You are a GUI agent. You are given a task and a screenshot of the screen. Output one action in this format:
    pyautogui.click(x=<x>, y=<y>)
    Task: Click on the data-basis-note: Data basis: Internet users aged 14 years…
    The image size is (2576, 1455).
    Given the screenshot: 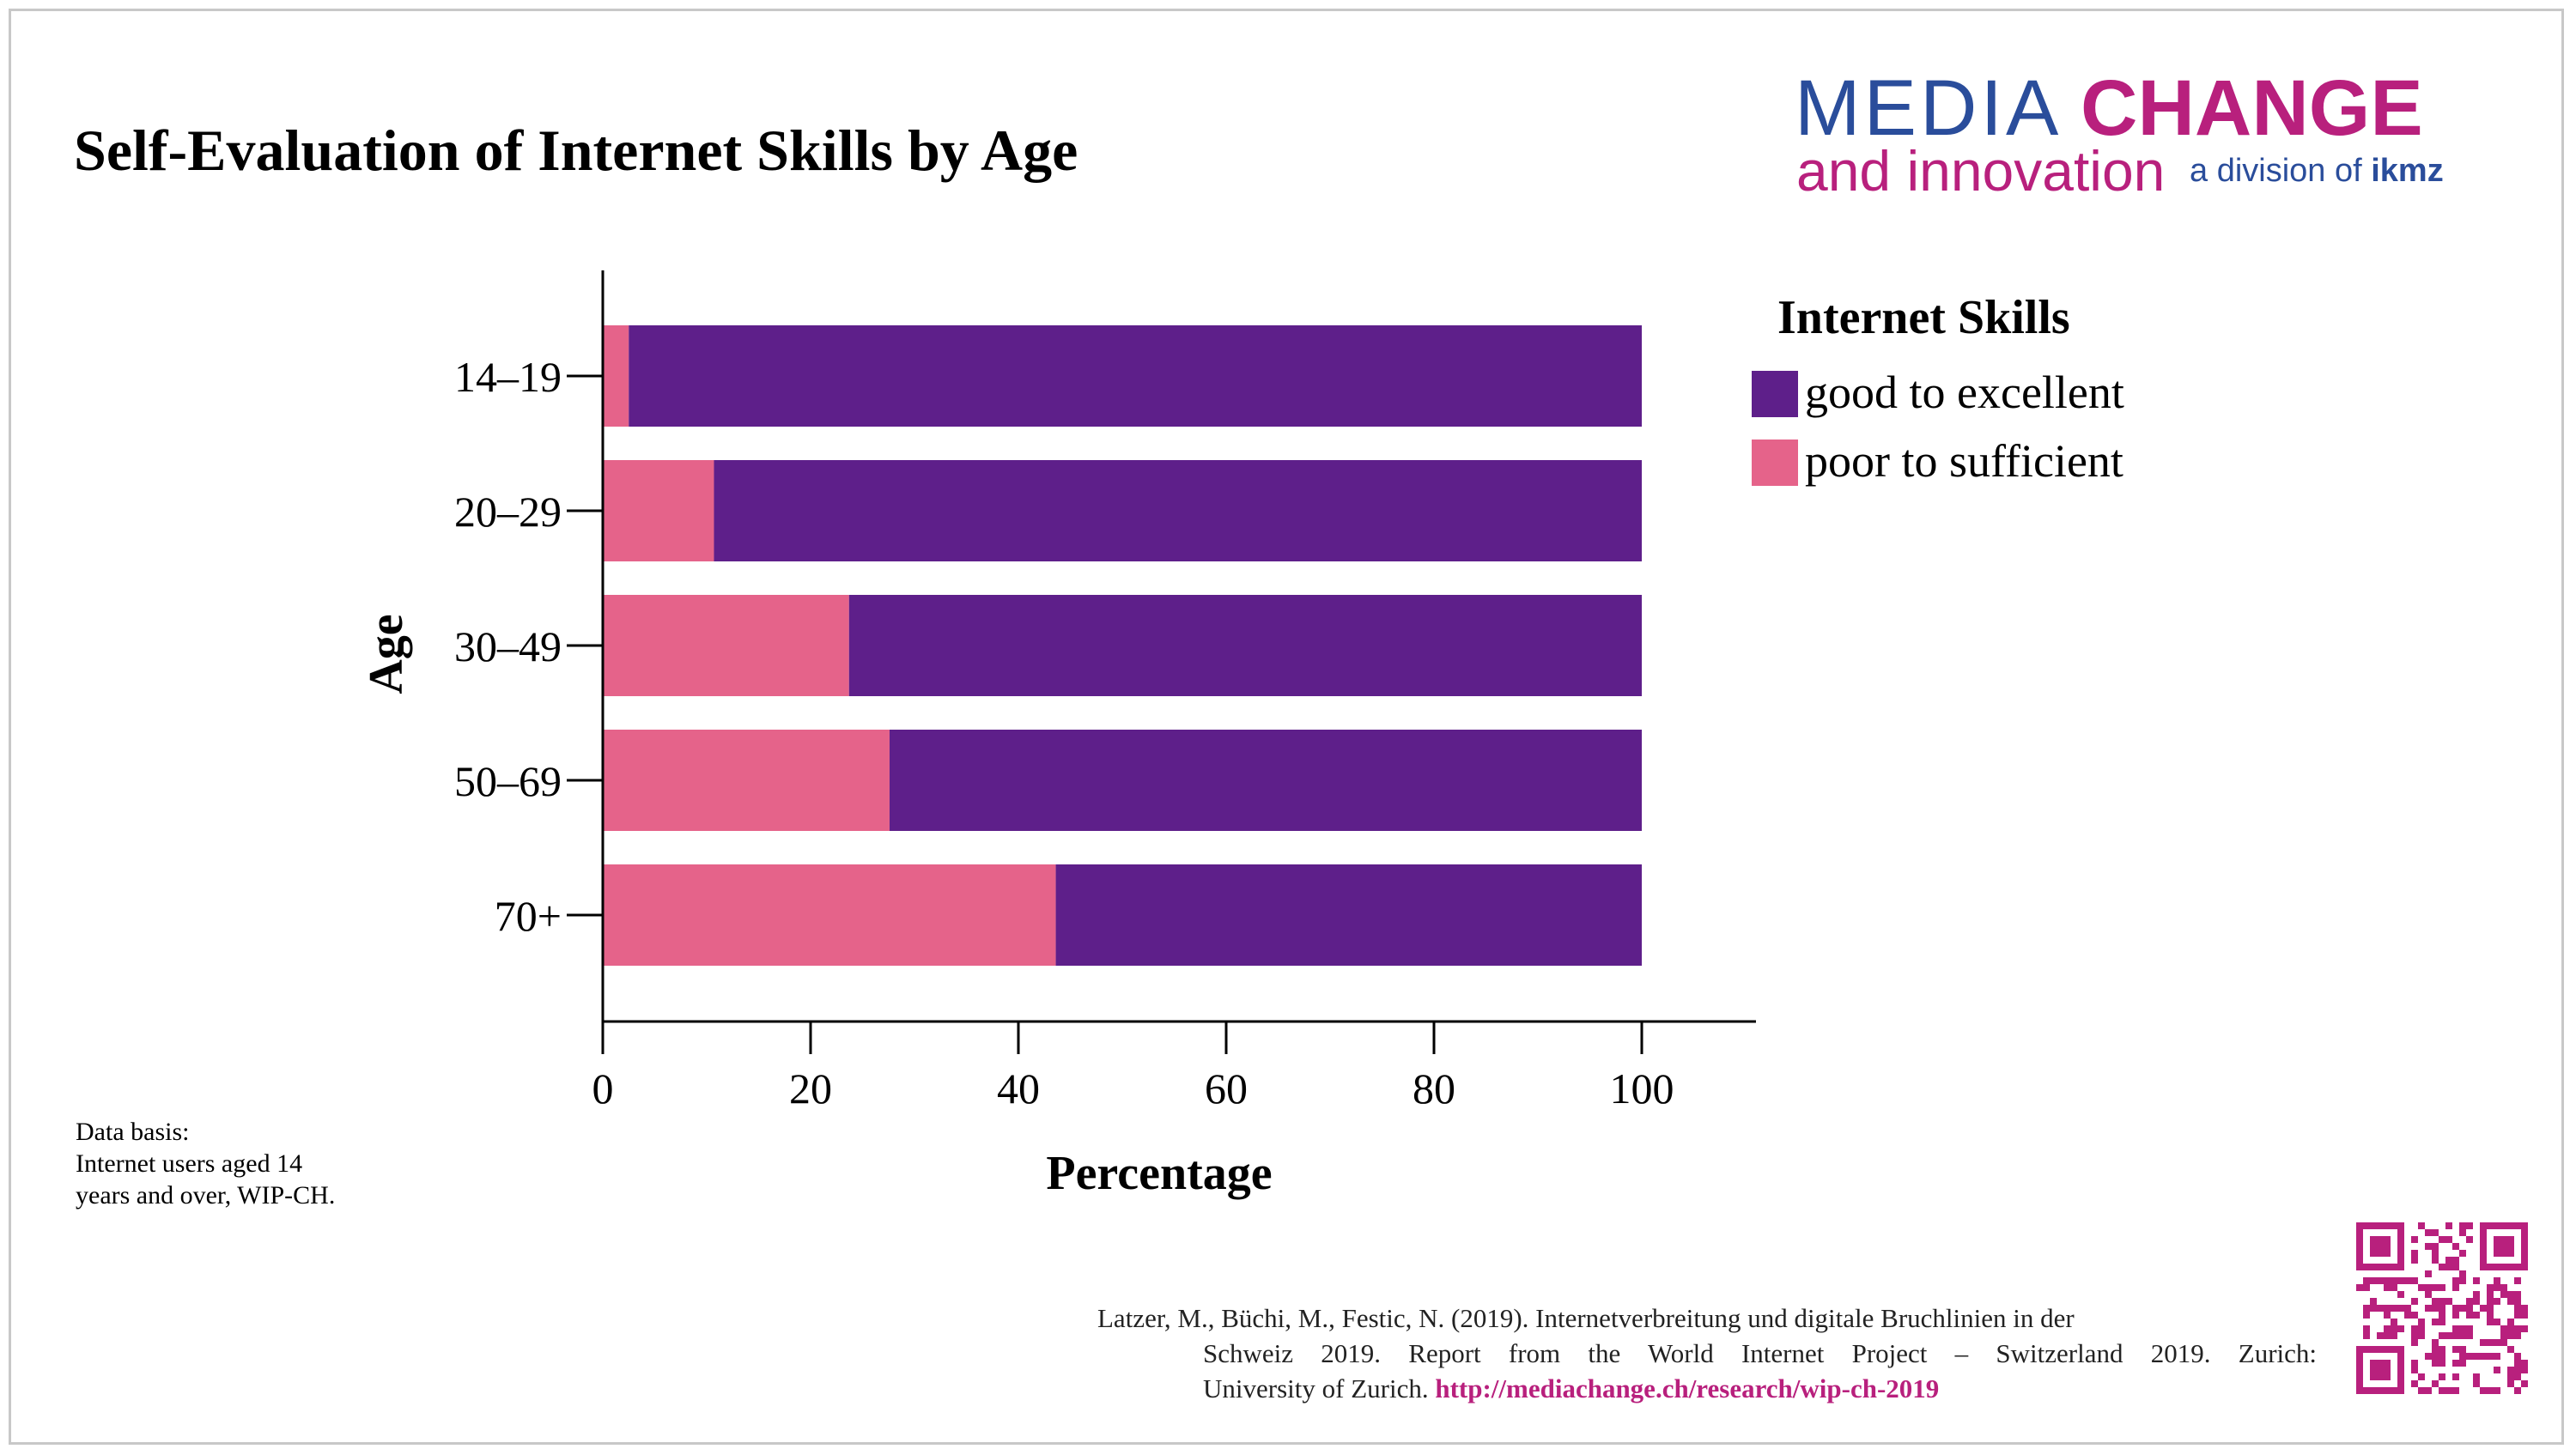 What is the action you would take?
    pyautogui.click(x=206, y=1164)
    